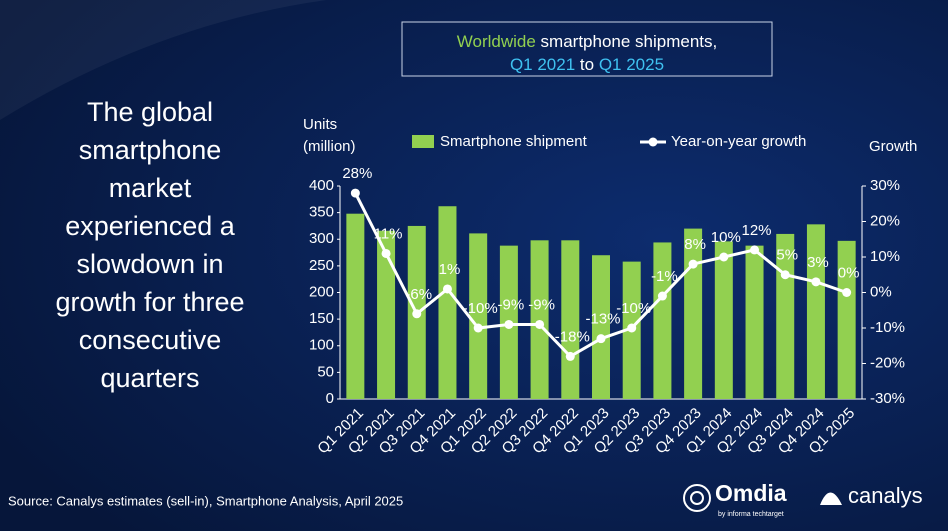 The height and width of the screenshot is (531, 948). I want to click on y-tick-label: 200, so click(321, 291).